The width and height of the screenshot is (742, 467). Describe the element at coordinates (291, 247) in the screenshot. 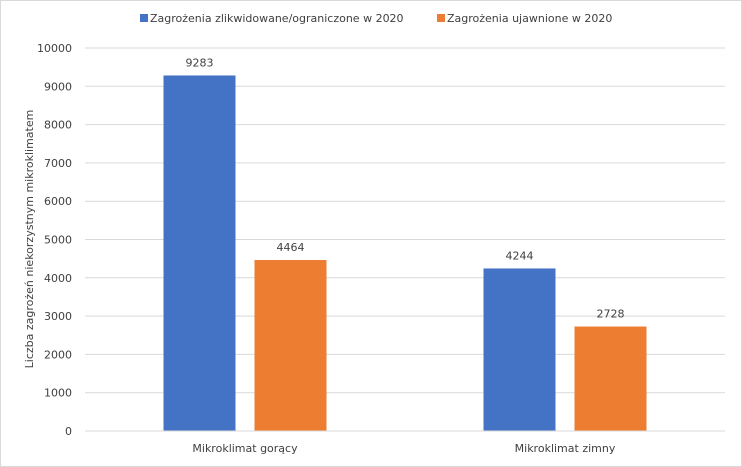

I see `data-label: 4464` at that location.